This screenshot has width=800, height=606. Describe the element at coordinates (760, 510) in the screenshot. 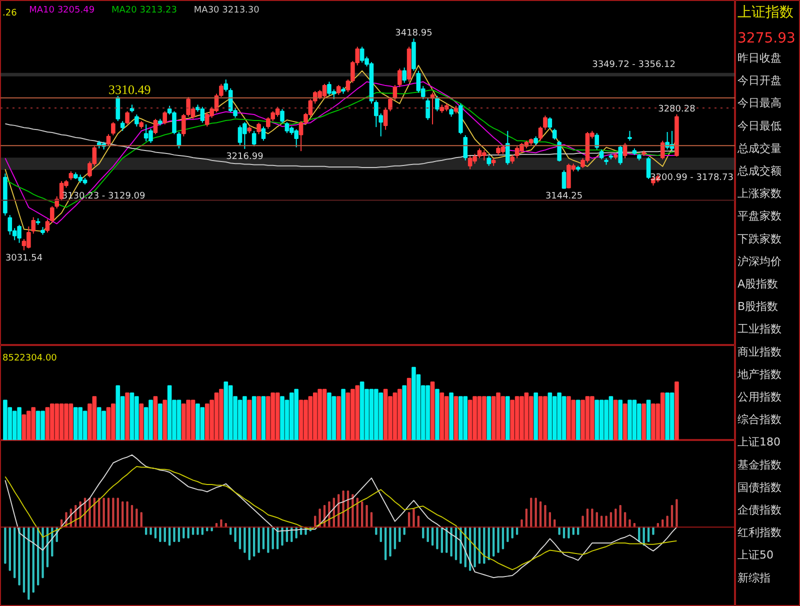

I see `text: 企债指数` at that location.